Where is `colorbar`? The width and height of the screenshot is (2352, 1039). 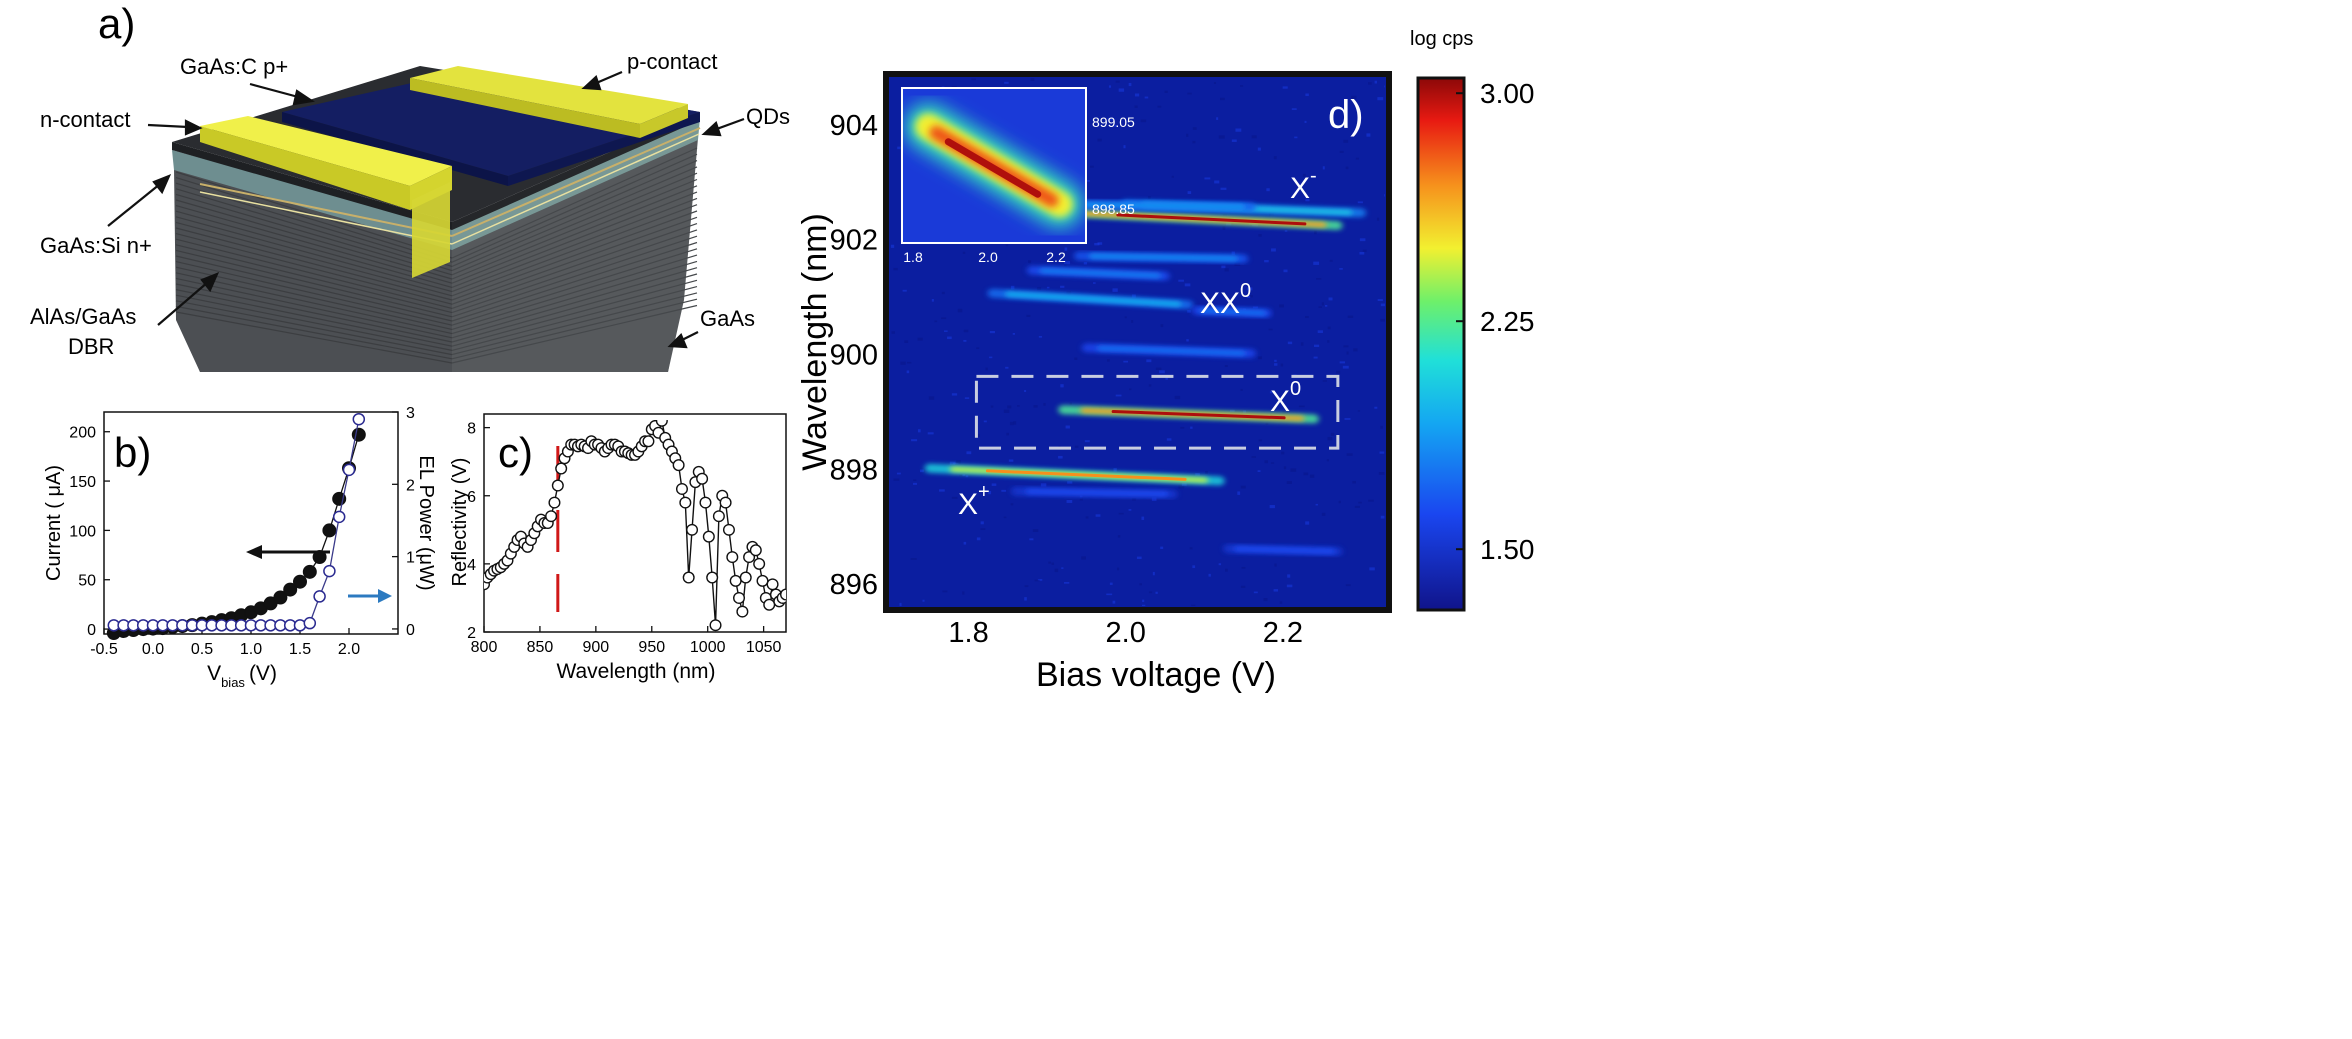 colorbar is located at coordinates (1441, 344).